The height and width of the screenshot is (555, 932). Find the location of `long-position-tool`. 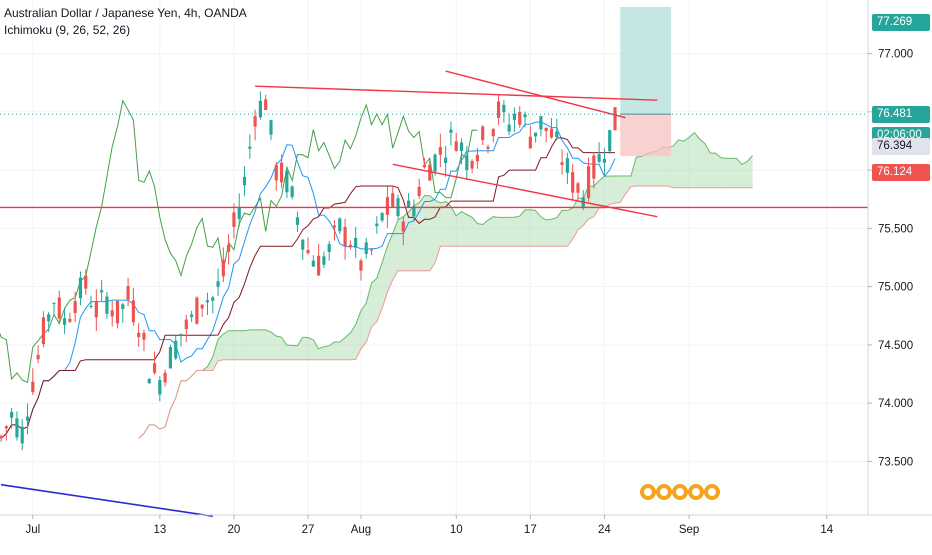

long-position-tool is located at coordinates (646, 81).